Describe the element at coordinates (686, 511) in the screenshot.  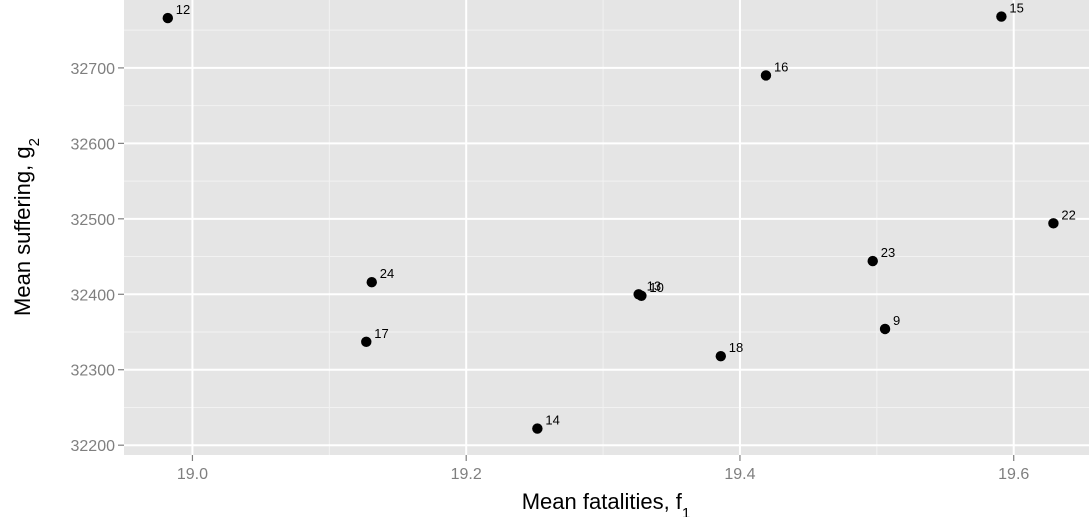
I see `x-axis-title-subscript: 1` at that location.